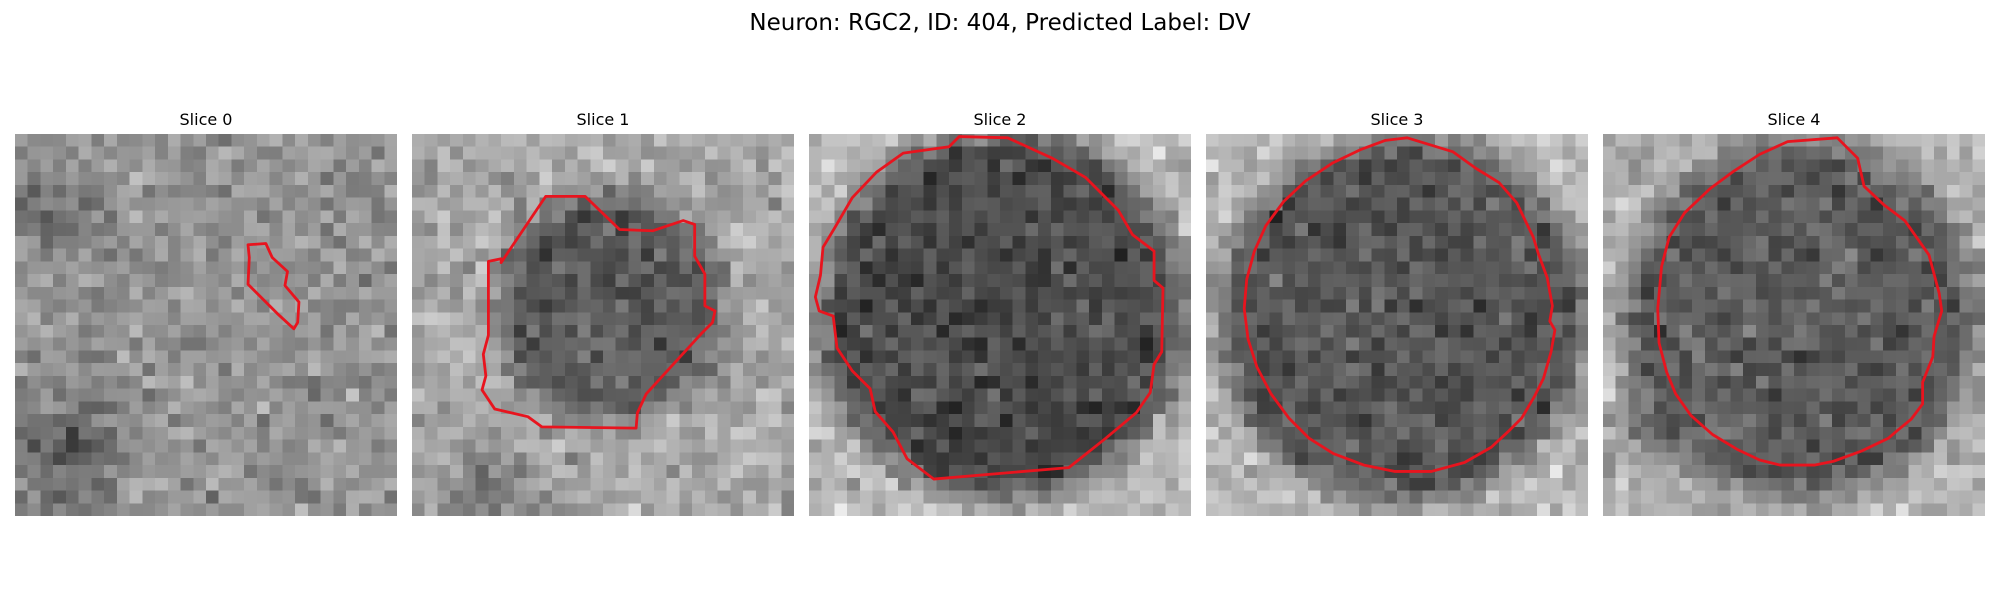  I want to click on slice-panel-3: Slice 3, so click(1397, 313).